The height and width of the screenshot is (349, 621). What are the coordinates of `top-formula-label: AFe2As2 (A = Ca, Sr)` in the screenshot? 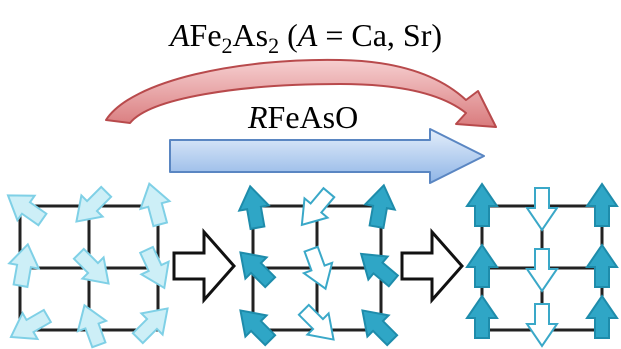 It's located at (305, 37).